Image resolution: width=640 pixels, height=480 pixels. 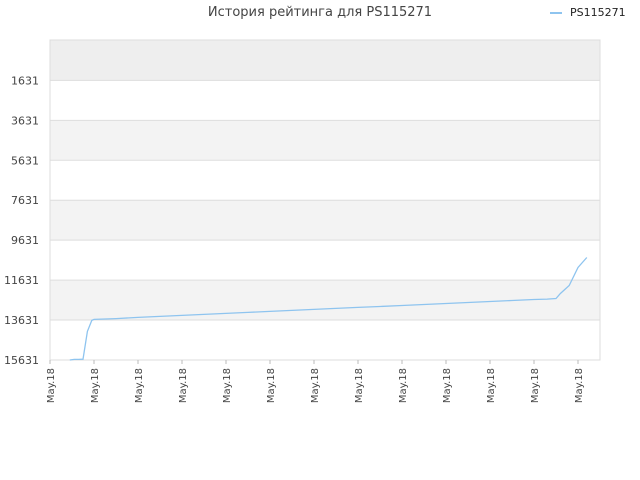 I want to click on y-tick-label: 3631, so click(x=25, y=120).